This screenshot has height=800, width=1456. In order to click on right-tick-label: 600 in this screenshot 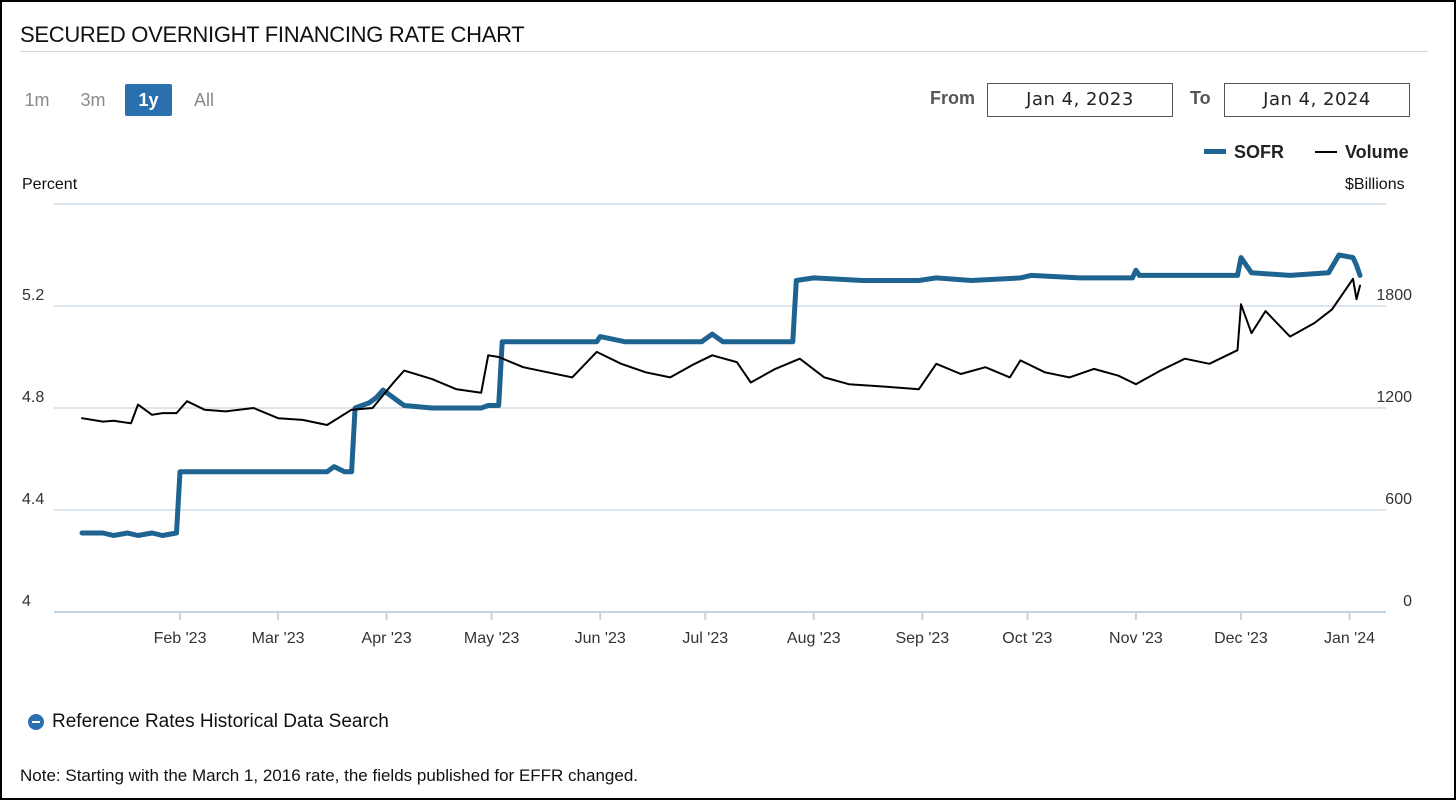, I will do `click(1398, 499)`.